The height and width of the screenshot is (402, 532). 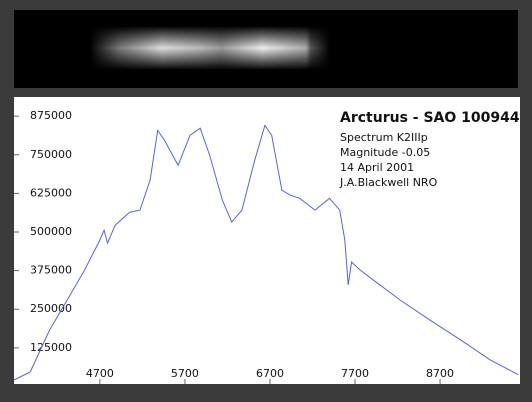 I want to click on annotation: J.A.Blackwell NRO, so click(x=388, y=182).